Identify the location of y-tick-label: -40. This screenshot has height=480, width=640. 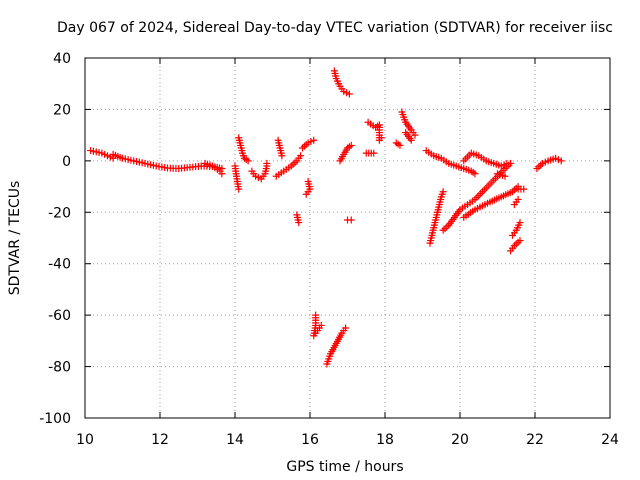
(59, 265).